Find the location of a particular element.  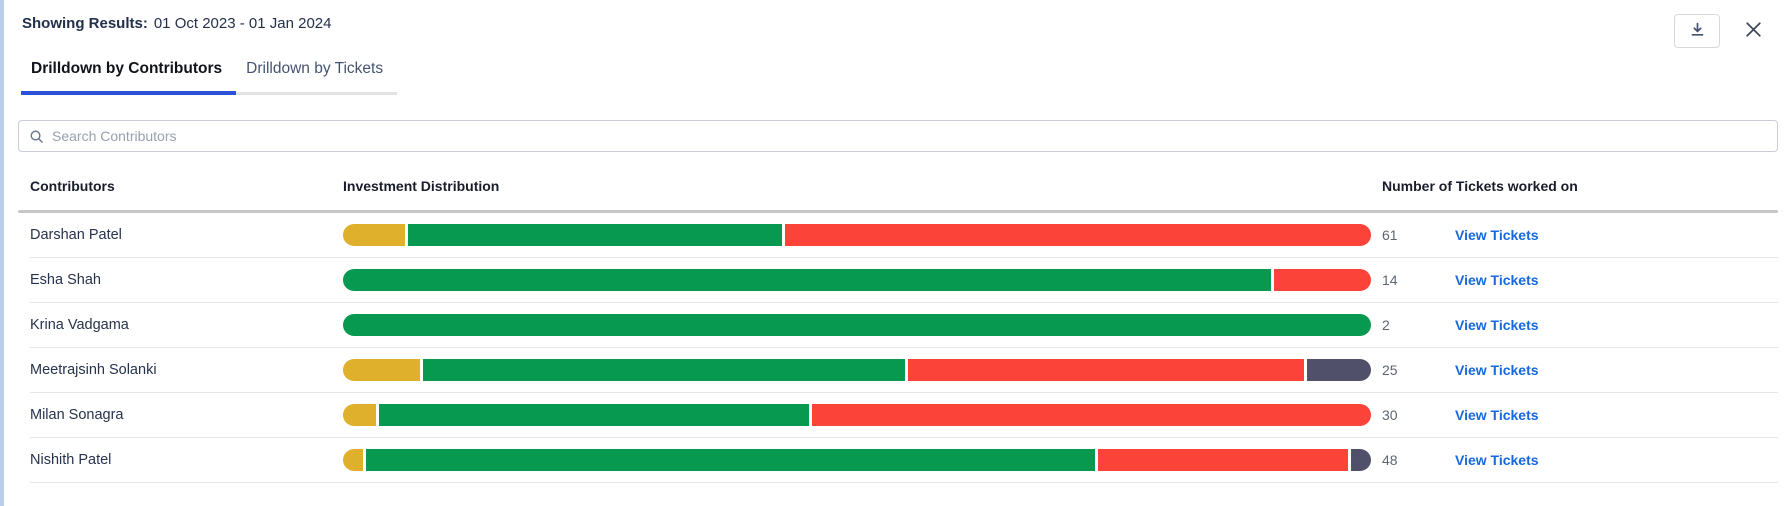

table-row: Meetrajsinh Solanki 25 View Tickets is located at coordinates (904, 370).